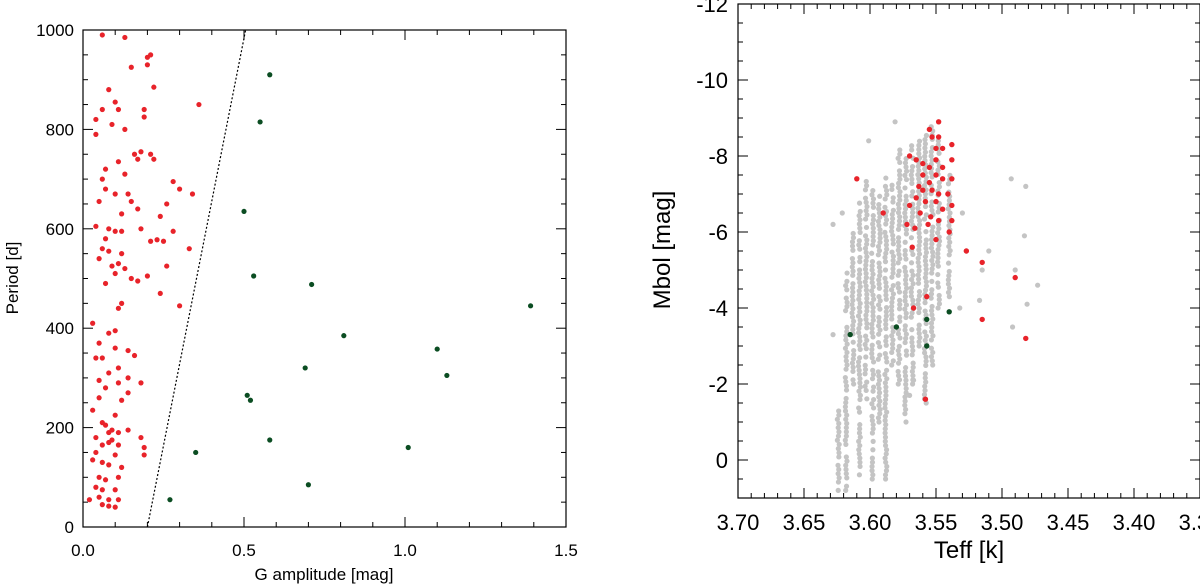 Image resolution: width=1200 pixels, height=586 pixels. What do you see at coordinates (1068, 522) in the screenshot?
I see `x-tick-label: 3.45` at bounding box center [1068, 522].